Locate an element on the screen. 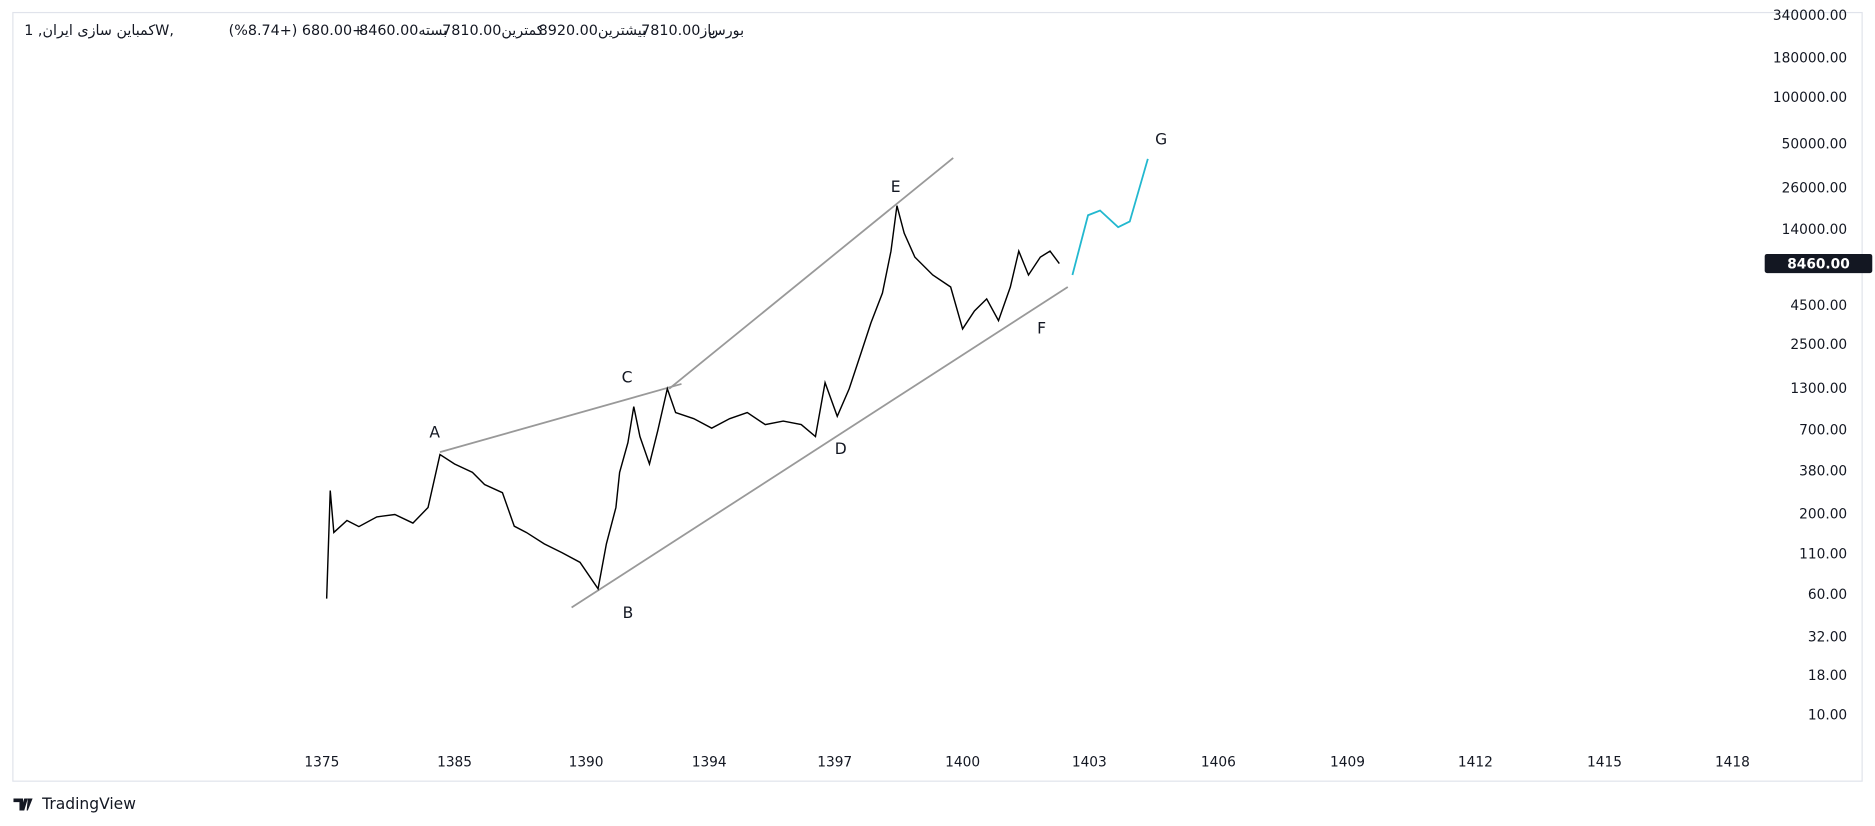 Image resolution: width=1875 pixels, height=826 pixels. y-tick-label: 14000.00 is located at coordinates (1815, 230).